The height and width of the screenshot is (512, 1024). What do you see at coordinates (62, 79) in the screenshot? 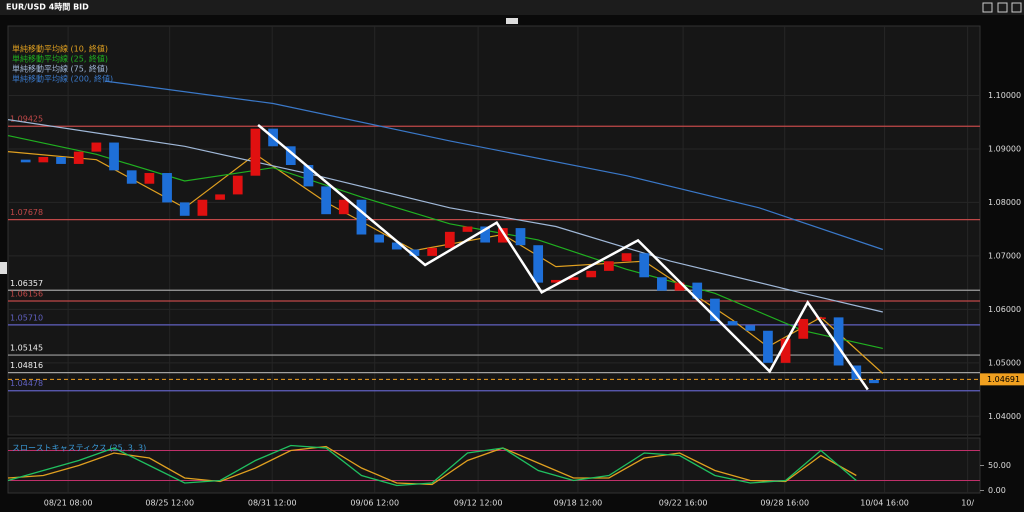
I see `legend-entry: 単純移動平均線 (200, 終値)` at bounding box center [62, 79].